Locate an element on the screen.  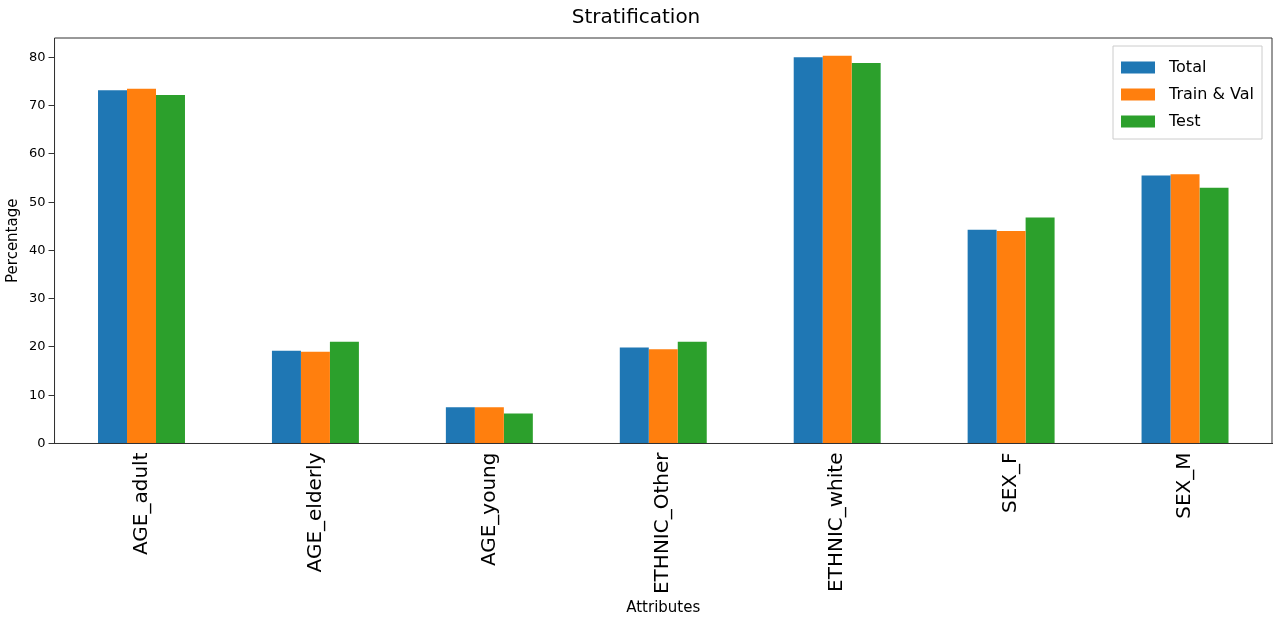
chart-title: Stratification is located at coordinates (636, 16).